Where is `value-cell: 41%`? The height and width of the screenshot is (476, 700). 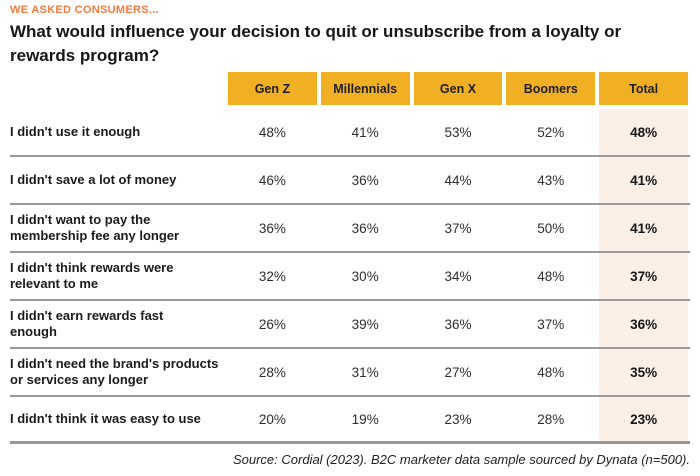
value-cell: 41% is located at coordinates (365, 132).